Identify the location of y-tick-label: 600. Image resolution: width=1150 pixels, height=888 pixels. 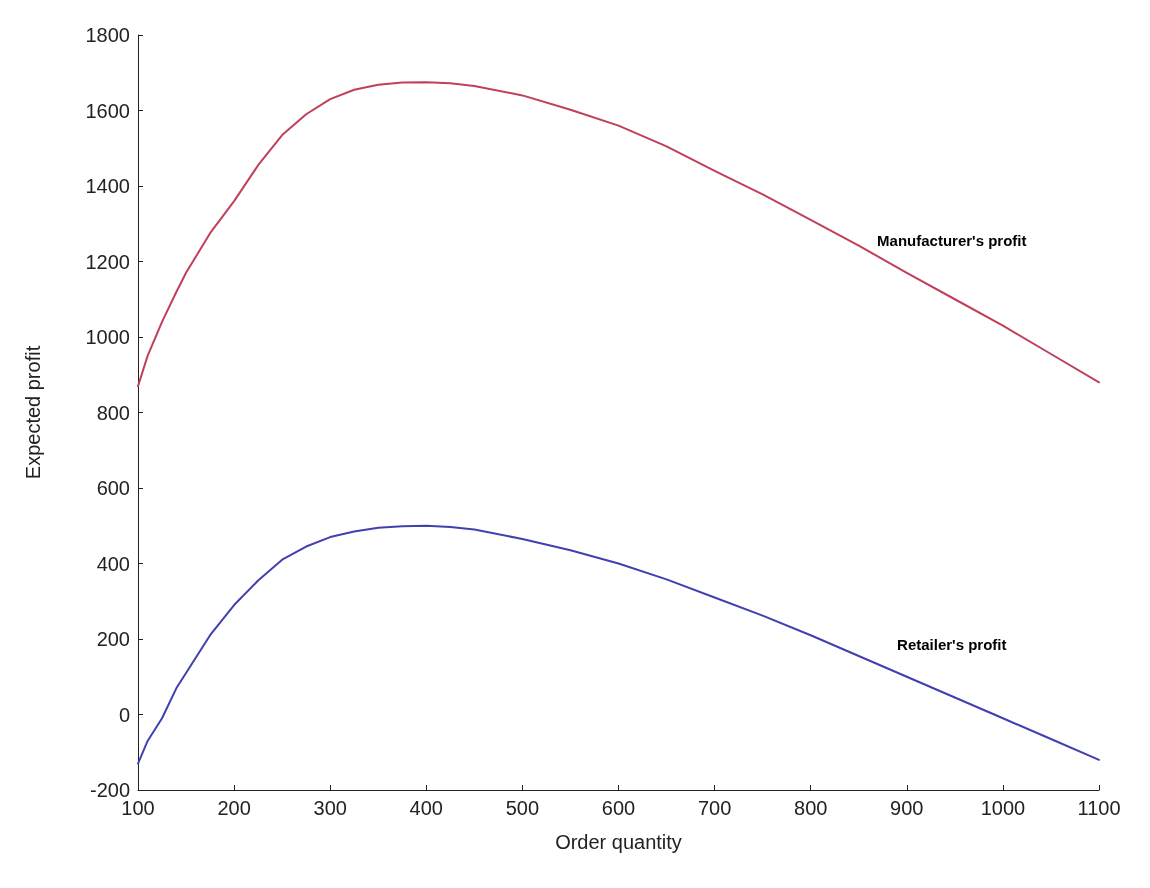
(113, 488).